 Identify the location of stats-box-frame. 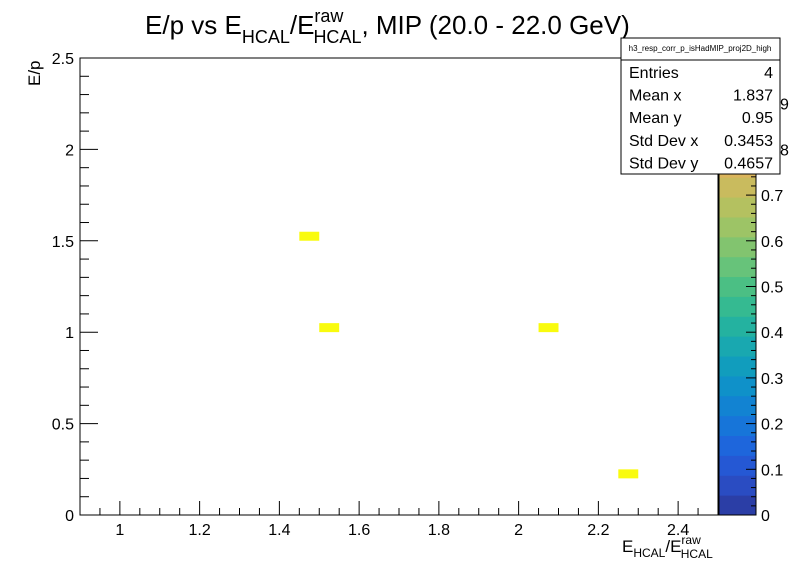
(700, 106).